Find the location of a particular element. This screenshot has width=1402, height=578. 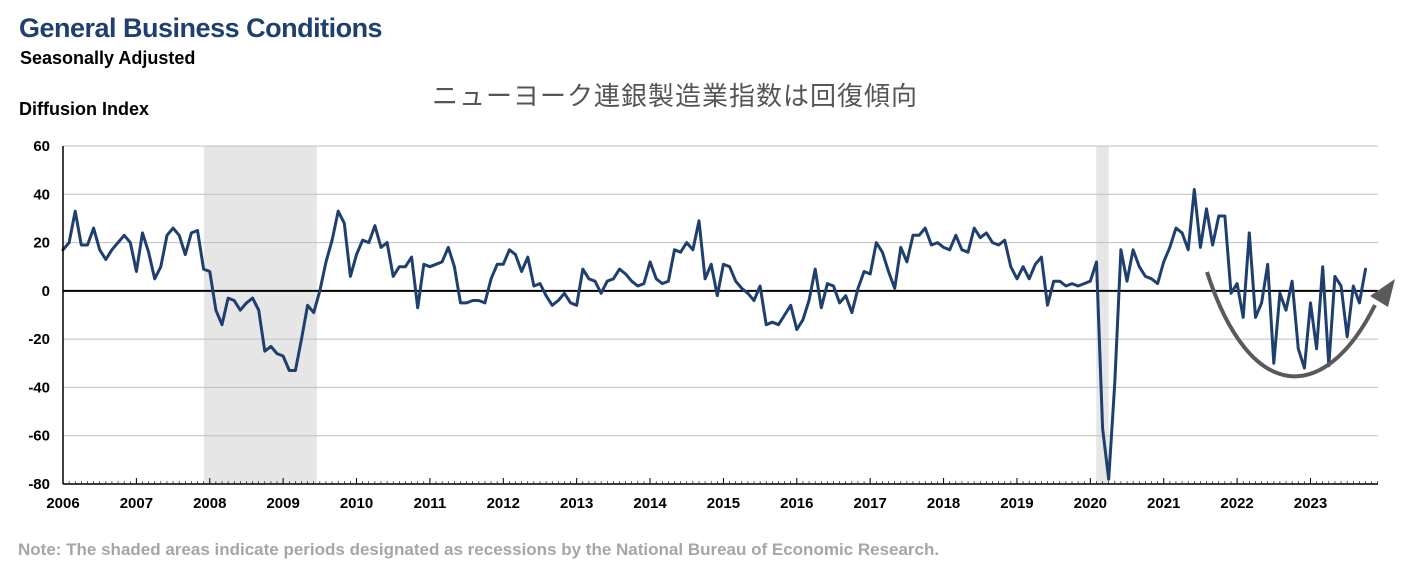

x-tick-label: 2023 is located at coordinates (1310, 503).